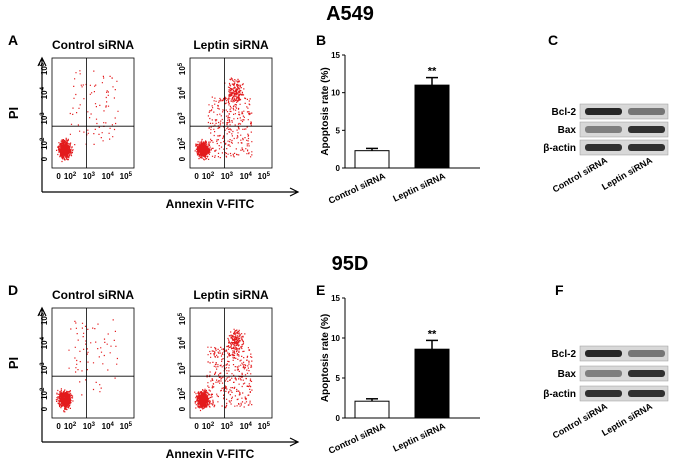 This screenshot has width=678, height=472. What do you see at coordinates (357, 438) in the screenshot?
I see `x-tick-label: Control siRNA` at bounding box center [357, 438].